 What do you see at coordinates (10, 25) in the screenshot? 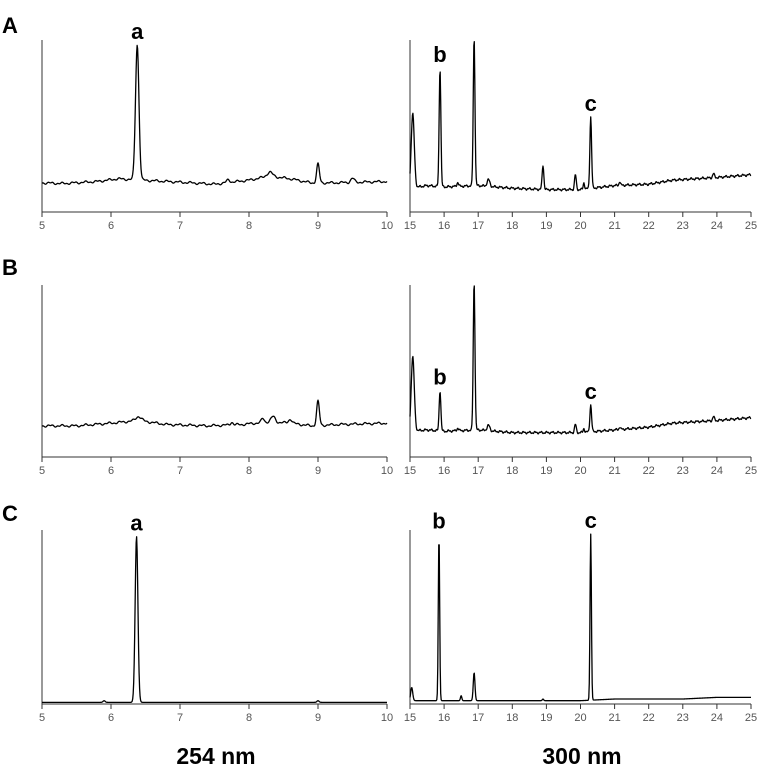
I see `row-label-a: A` at bounding box center [10, 25].